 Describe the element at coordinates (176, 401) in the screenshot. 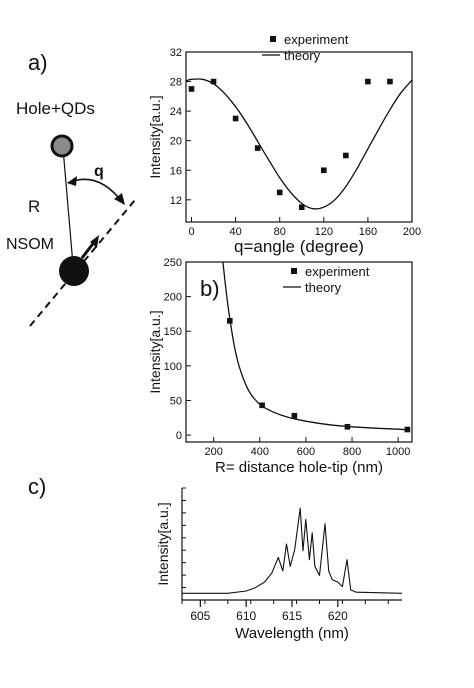

I see `y-tick-label: 50` at that location.